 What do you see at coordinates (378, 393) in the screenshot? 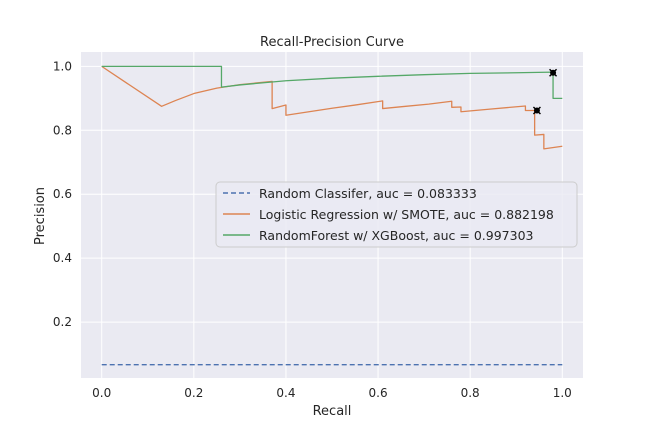
I see `x-tick-label: 0.6` at bounding box center [378, 393].